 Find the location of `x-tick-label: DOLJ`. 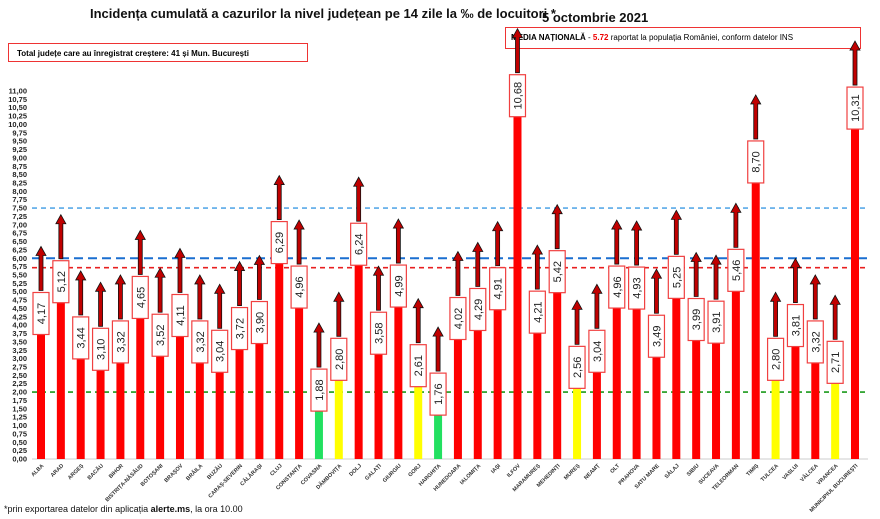

x-tick-label: DOLJ is located at coordinates (355, 470).